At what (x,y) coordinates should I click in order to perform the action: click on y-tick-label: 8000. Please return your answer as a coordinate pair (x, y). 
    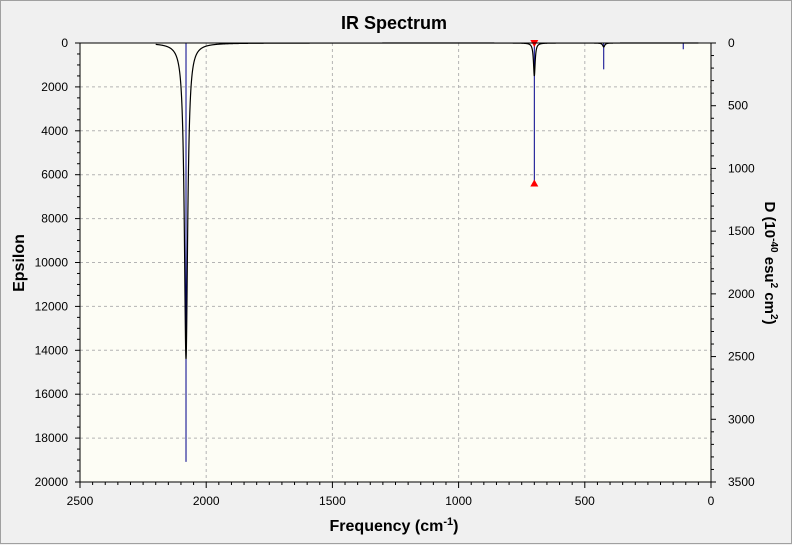
    Looking at the image, I should click on (54, 219).